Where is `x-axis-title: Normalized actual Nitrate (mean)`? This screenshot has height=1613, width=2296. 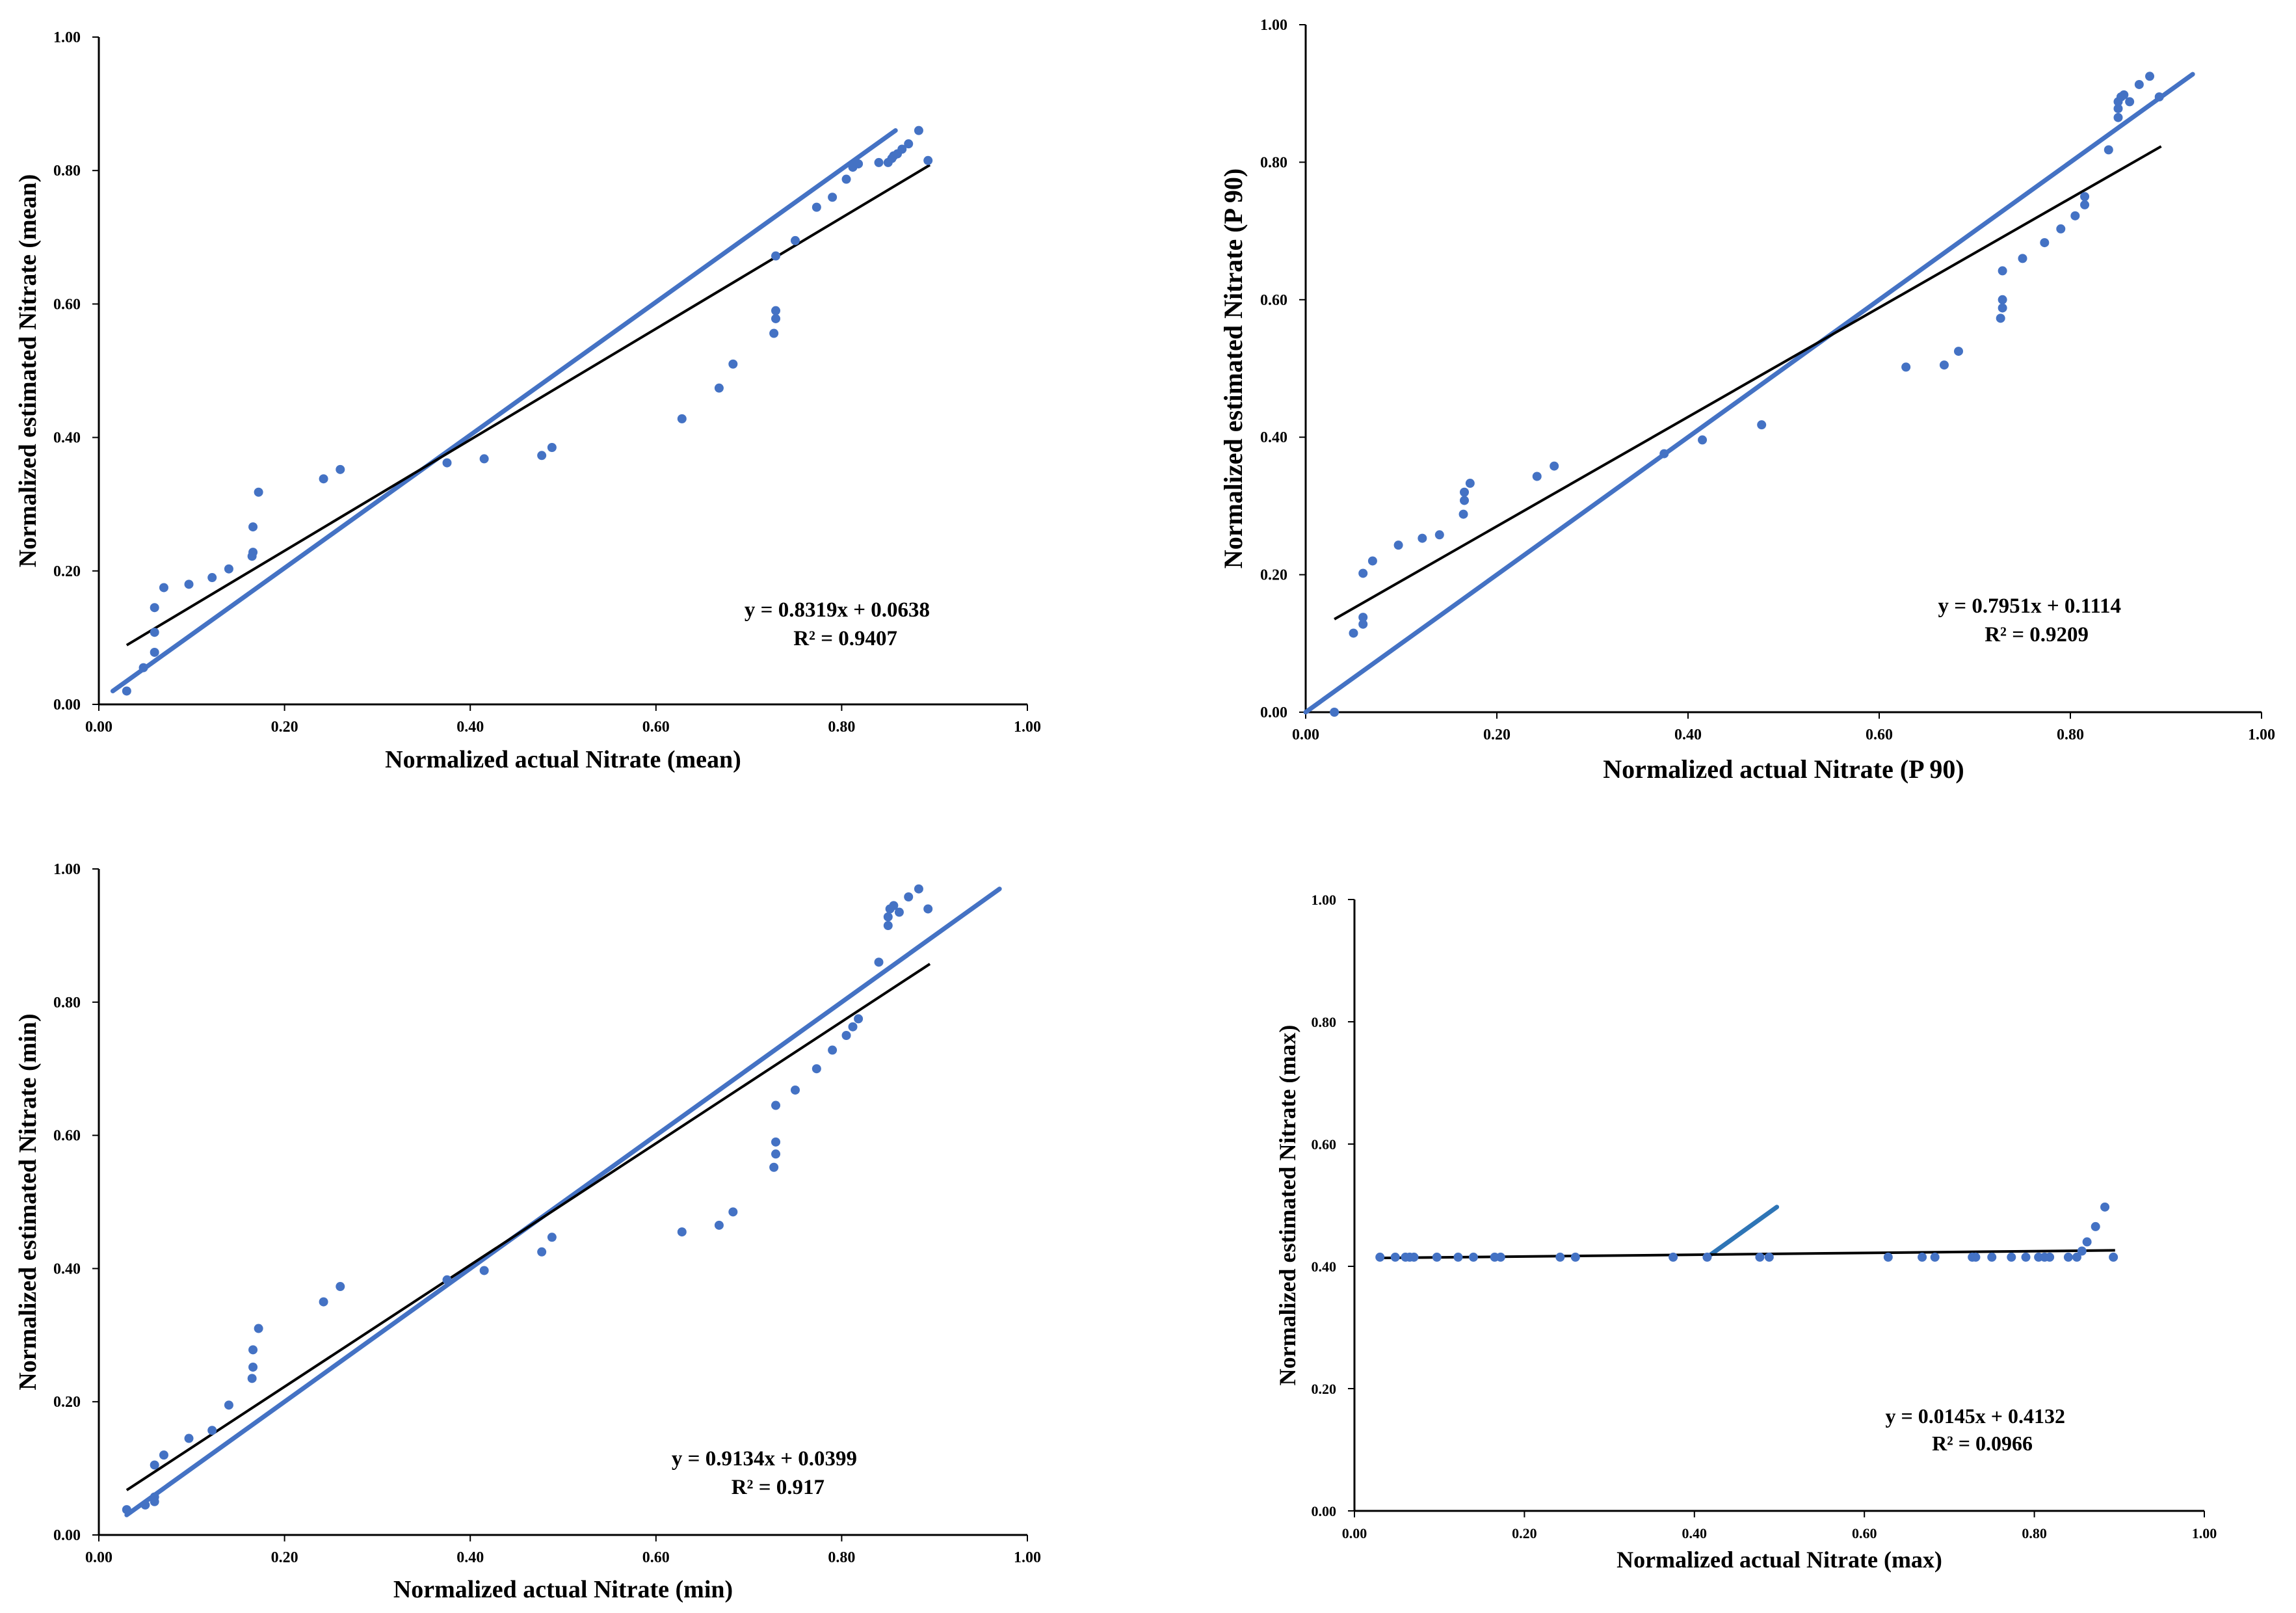
x-axis-title: Normalized actual Nitrate (mean) is located at coordinates (563, 759).